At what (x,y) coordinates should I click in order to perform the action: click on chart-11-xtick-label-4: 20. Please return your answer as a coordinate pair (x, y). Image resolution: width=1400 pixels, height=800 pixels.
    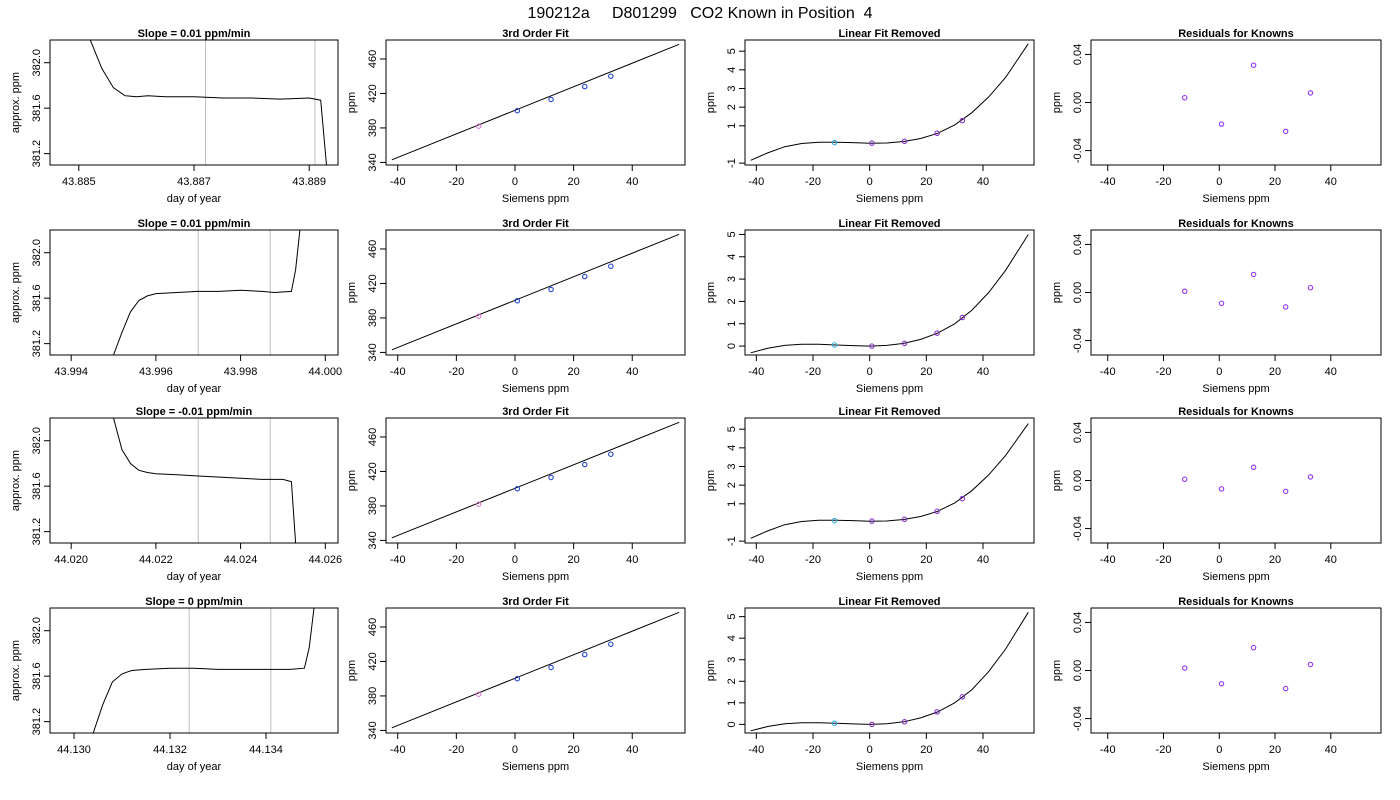
    Looking at the image, I should click on (926, 560).